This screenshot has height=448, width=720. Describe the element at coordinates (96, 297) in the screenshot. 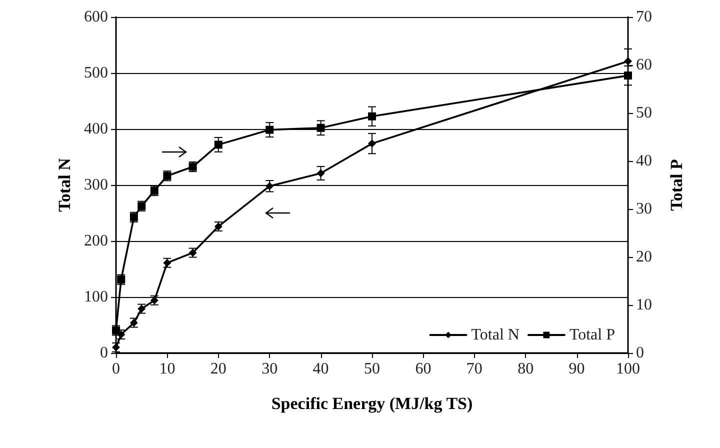

I see `y-tick-label: 100` at that location.